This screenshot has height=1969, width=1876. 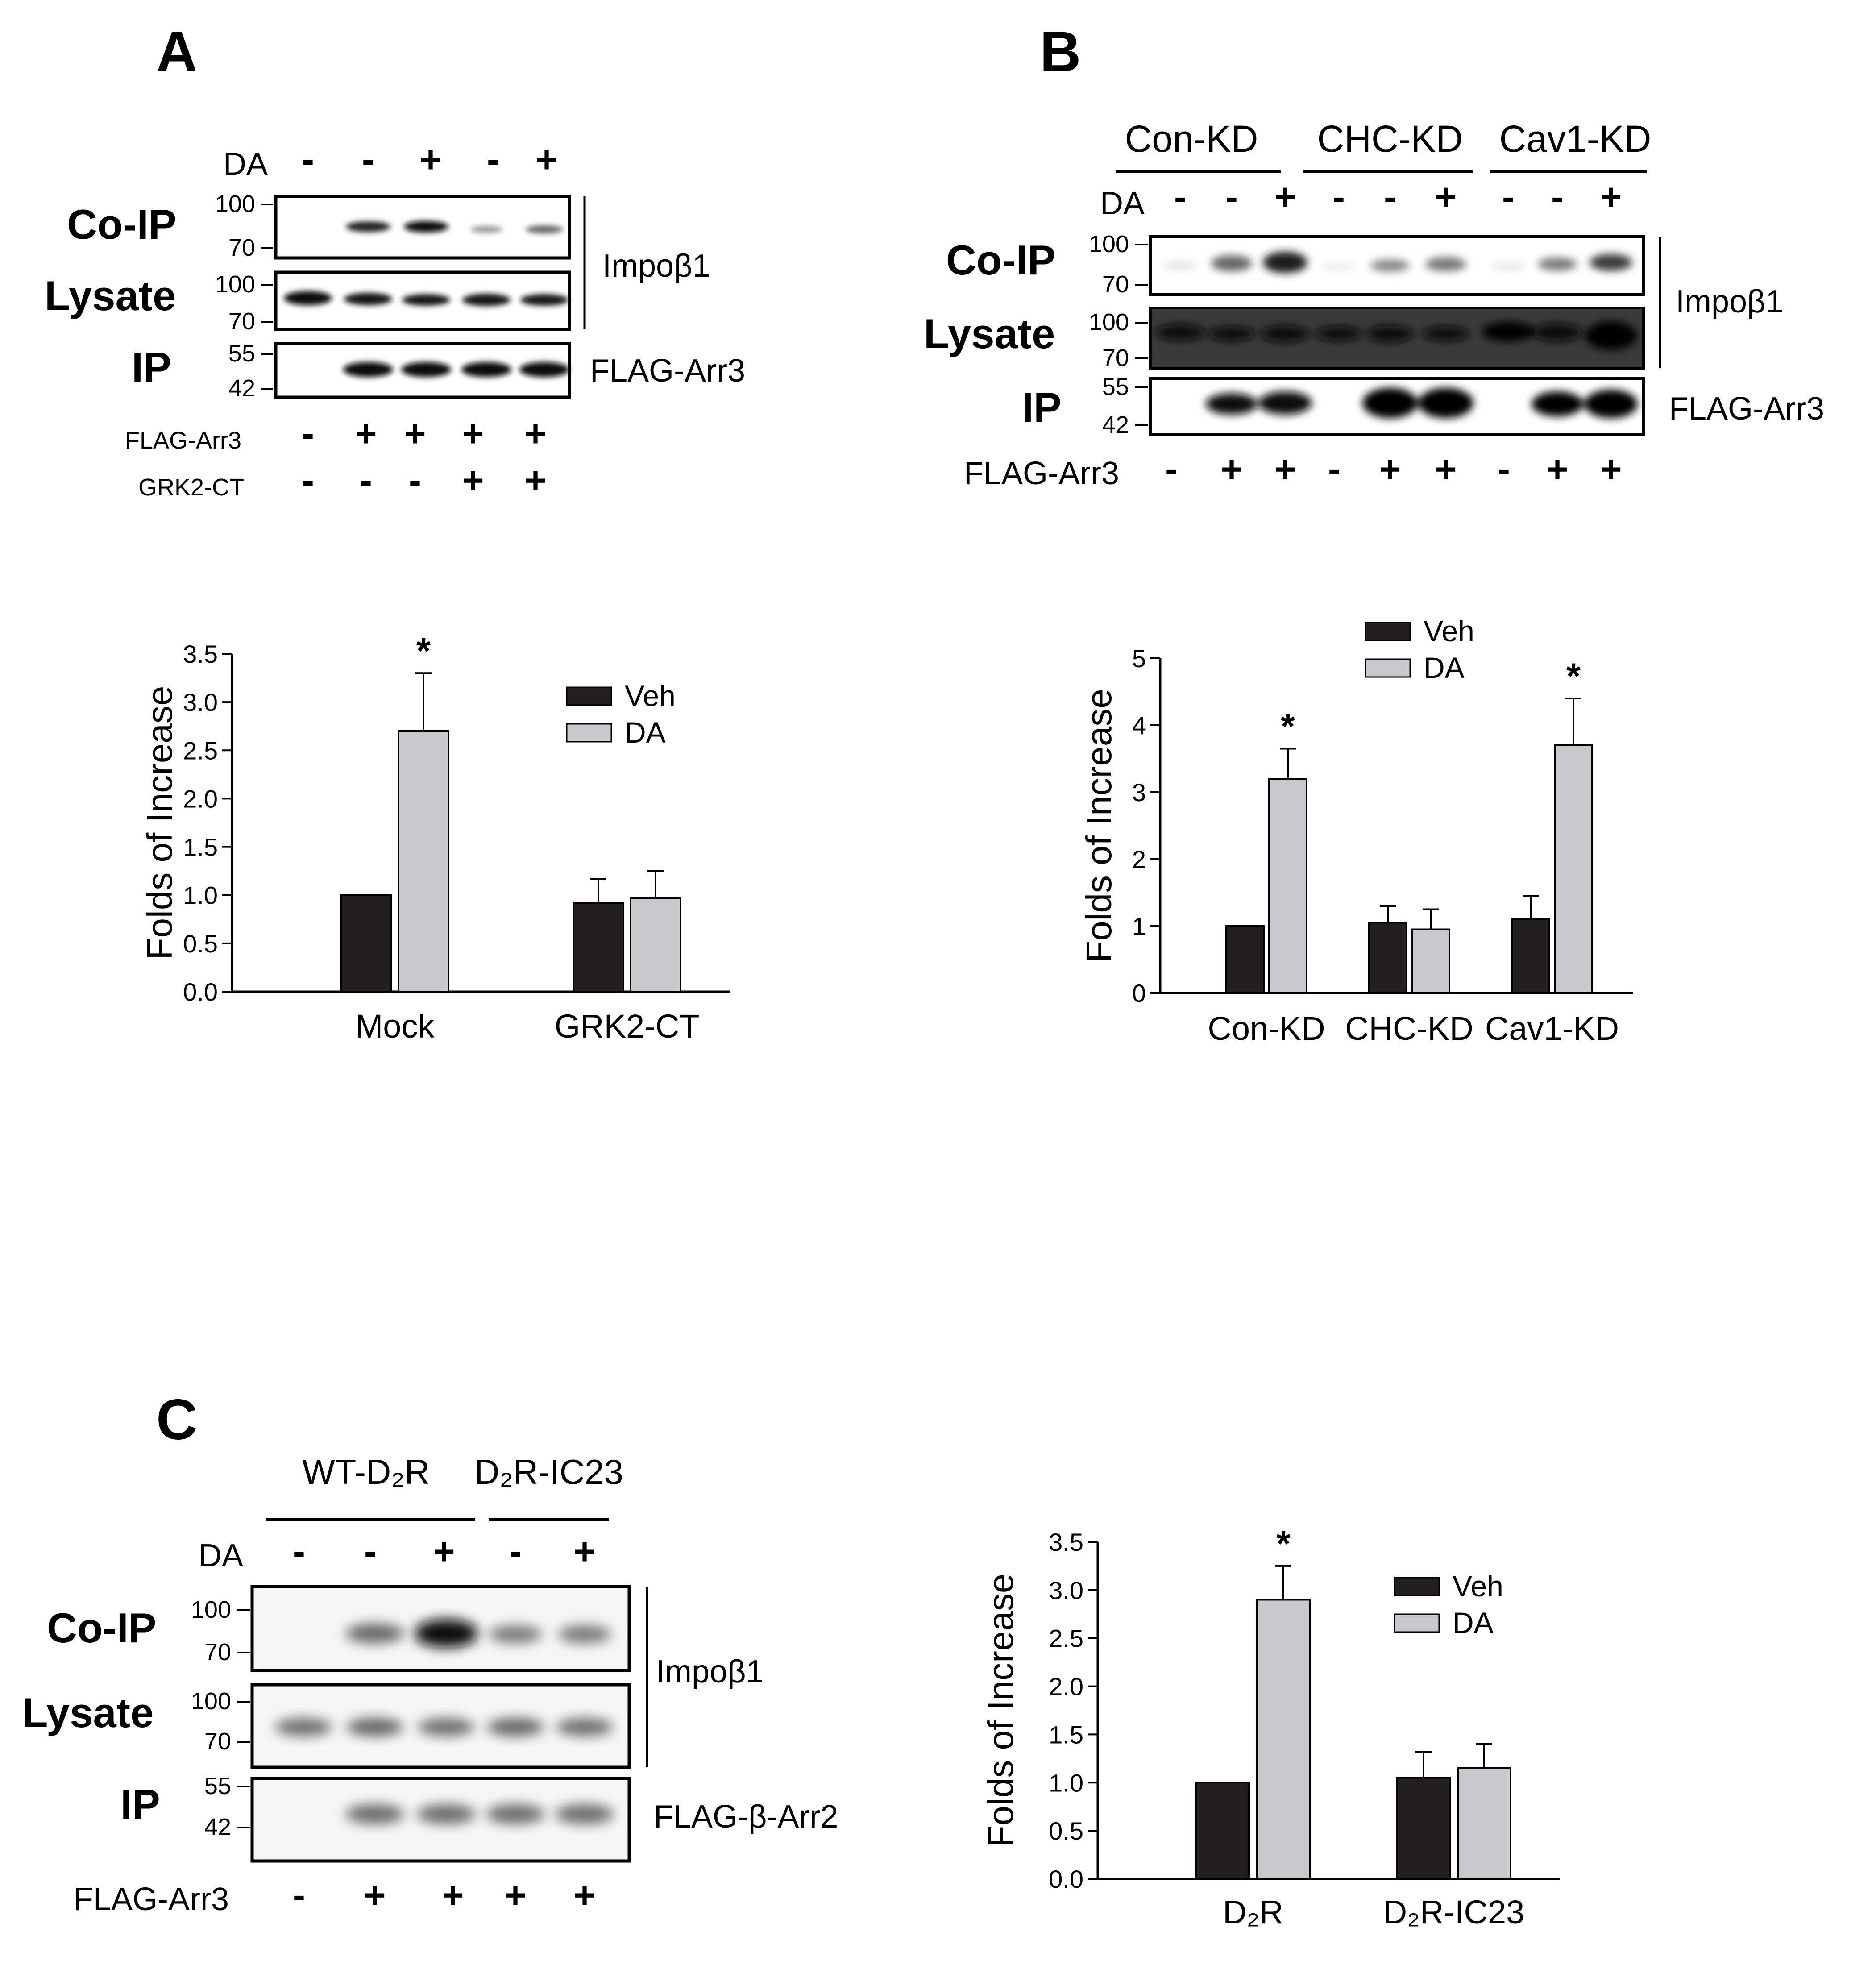 I want to click on a-mw: 100, so click(x=235, y=204).